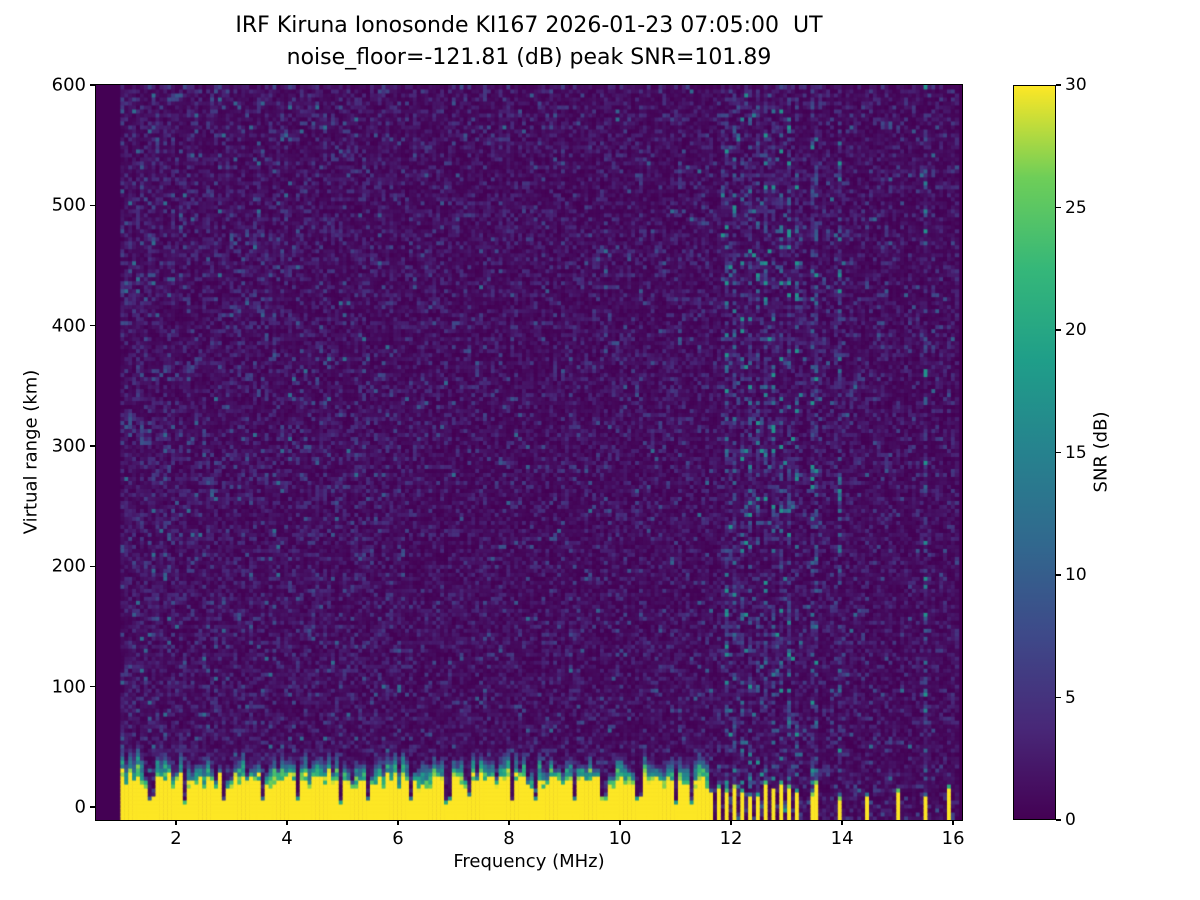 The image size is (1200, 900). What do you see at coordinates (1076, 330) in the screenshot?
I see `colorbar-tick-label: 20` at bounding box center [1076, 330].